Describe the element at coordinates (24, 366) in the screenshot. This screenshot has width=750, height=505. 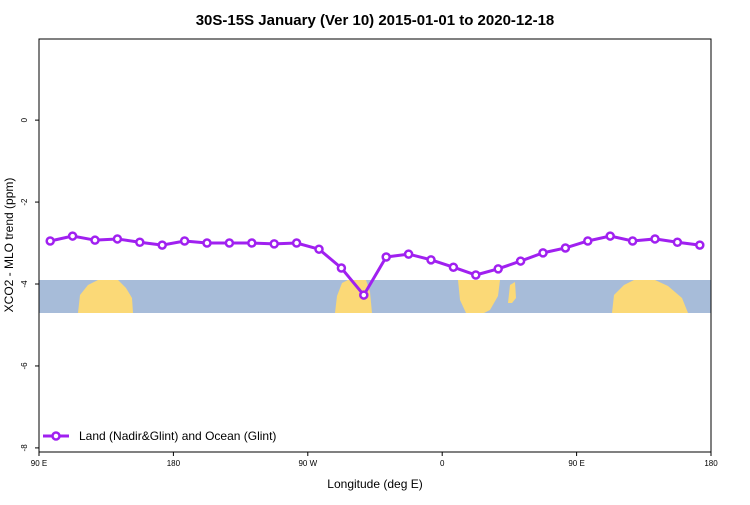
I see `y-tick-label: -6` at that location.